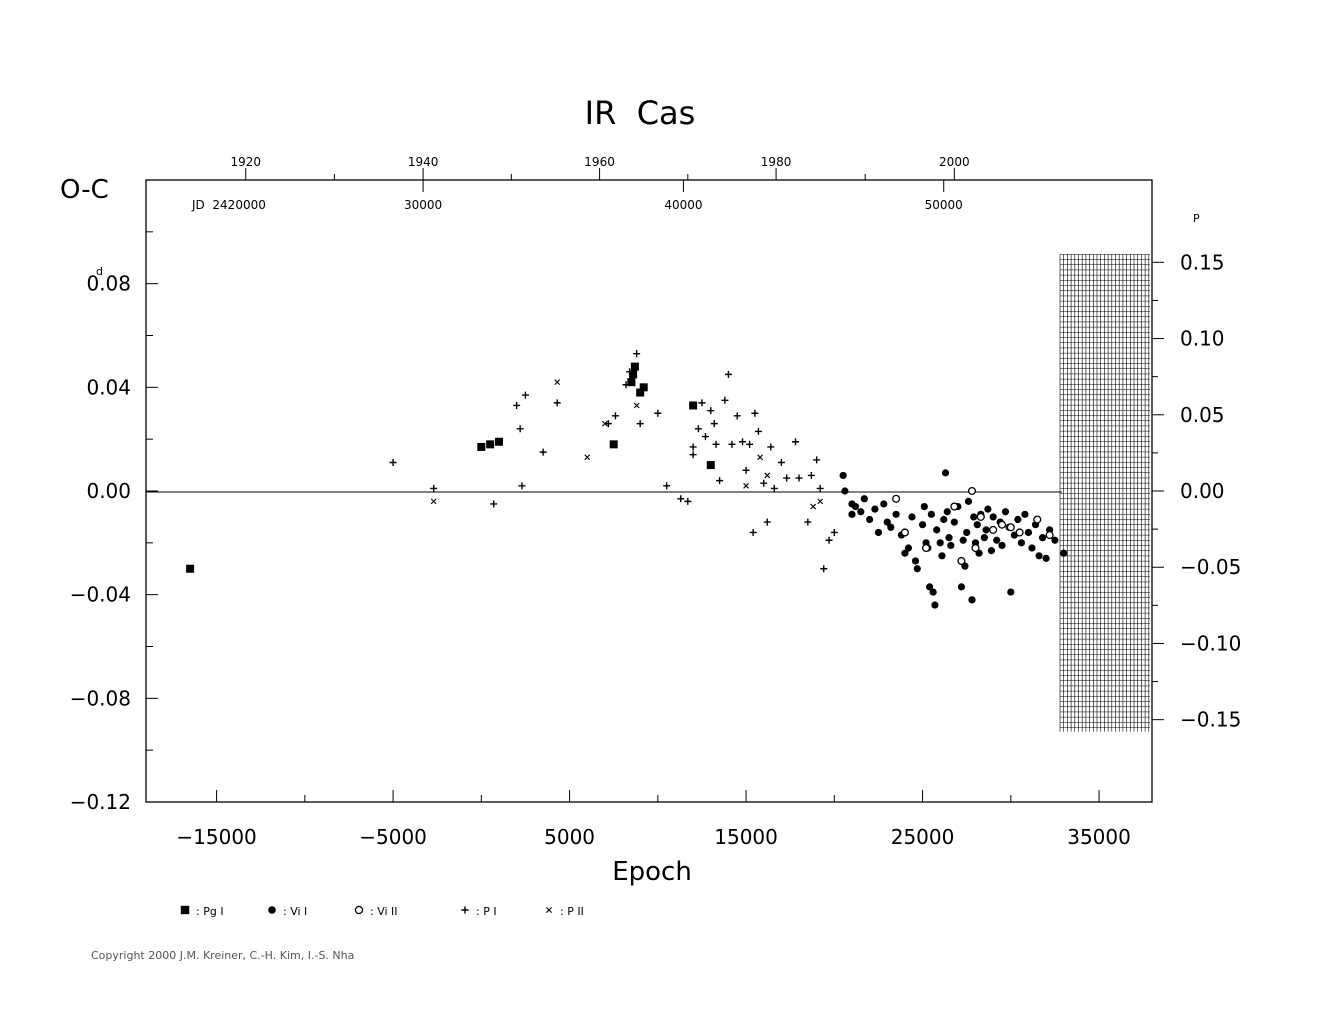  What do you see at coordinates (944, 205) in the screenshot?
I see `jd-tick-label: 50000` at bounding box center [944, 205].